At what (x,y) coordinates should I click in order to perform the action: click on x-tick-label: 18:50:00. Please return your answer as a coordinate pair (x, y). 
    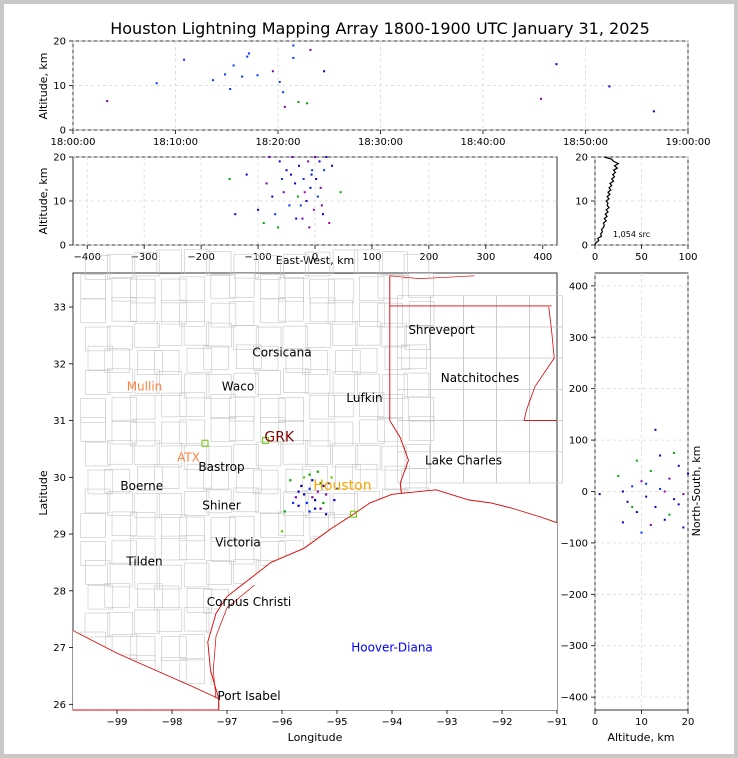
    Looking at the image, I should click on (585, 142).